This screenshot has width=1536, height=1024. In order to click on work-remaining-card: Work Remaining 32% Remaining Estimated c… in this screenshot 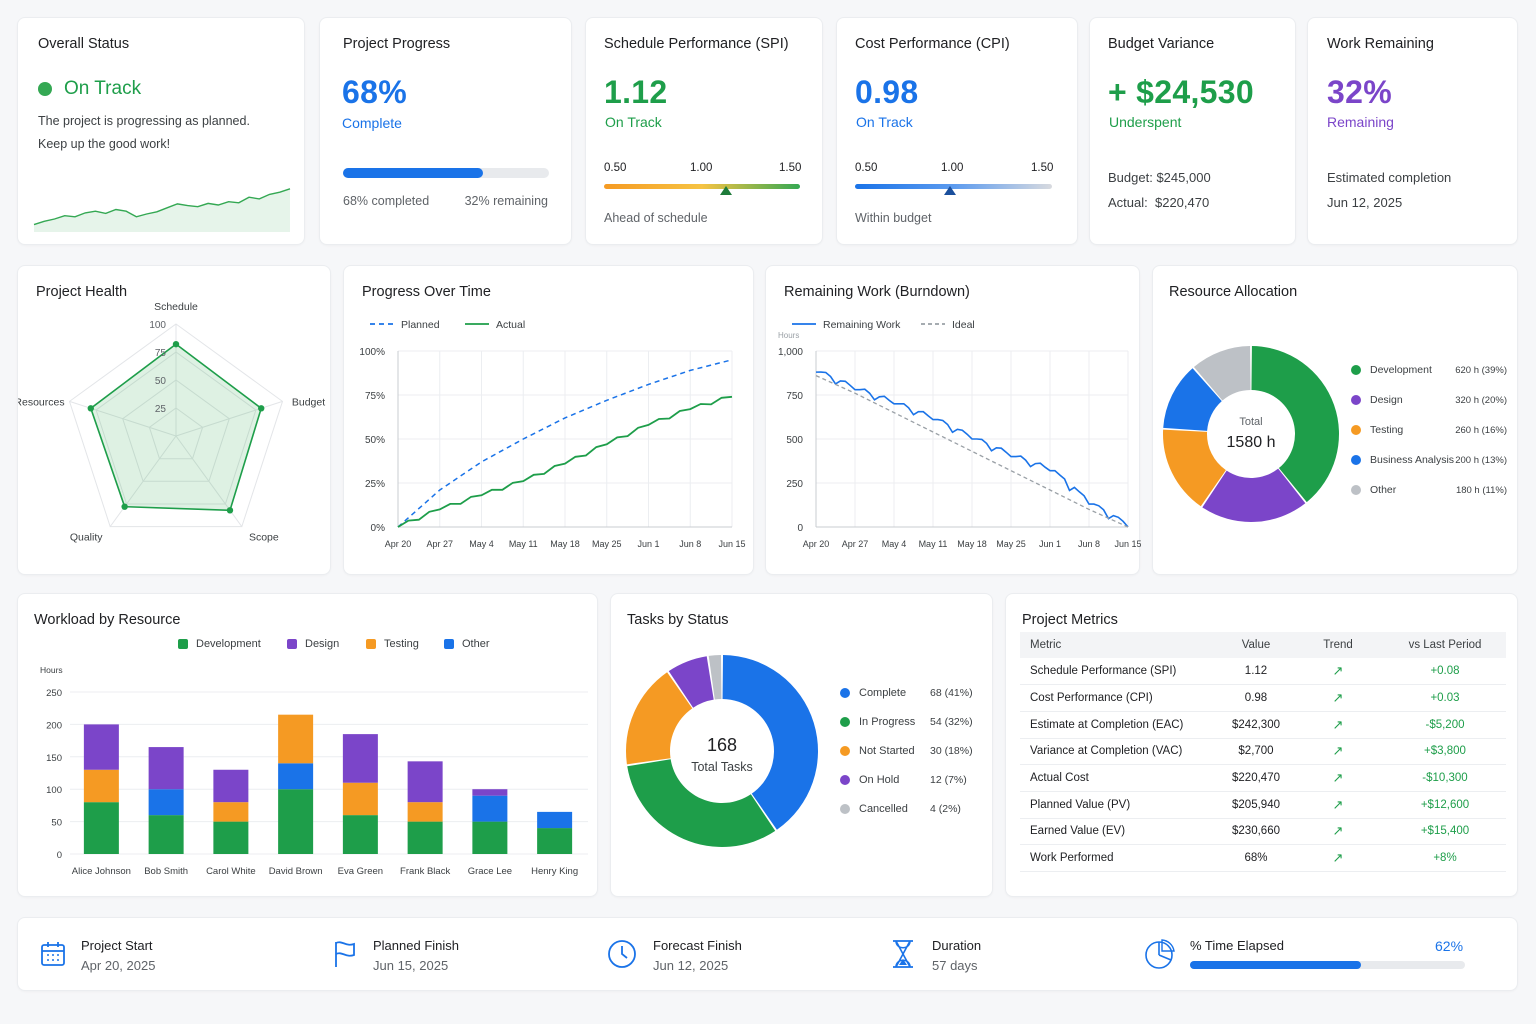, I will do `click(1412, 131)`.